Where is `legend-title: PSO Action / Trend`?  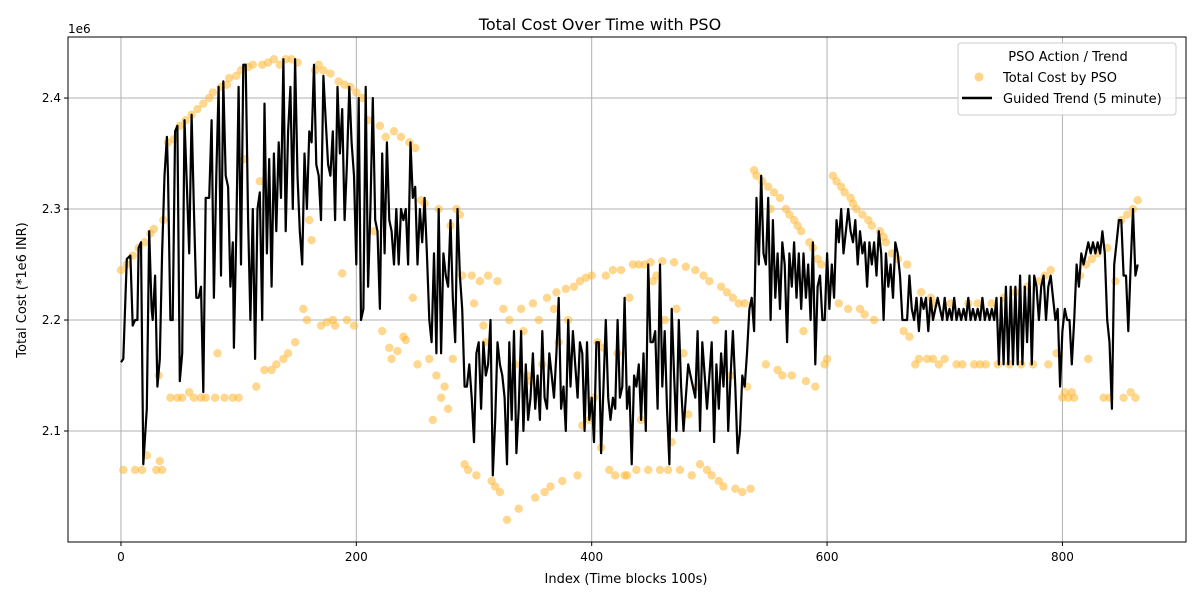
legend-title: PSO Action / Trend is located at coordinates (1067, 57).